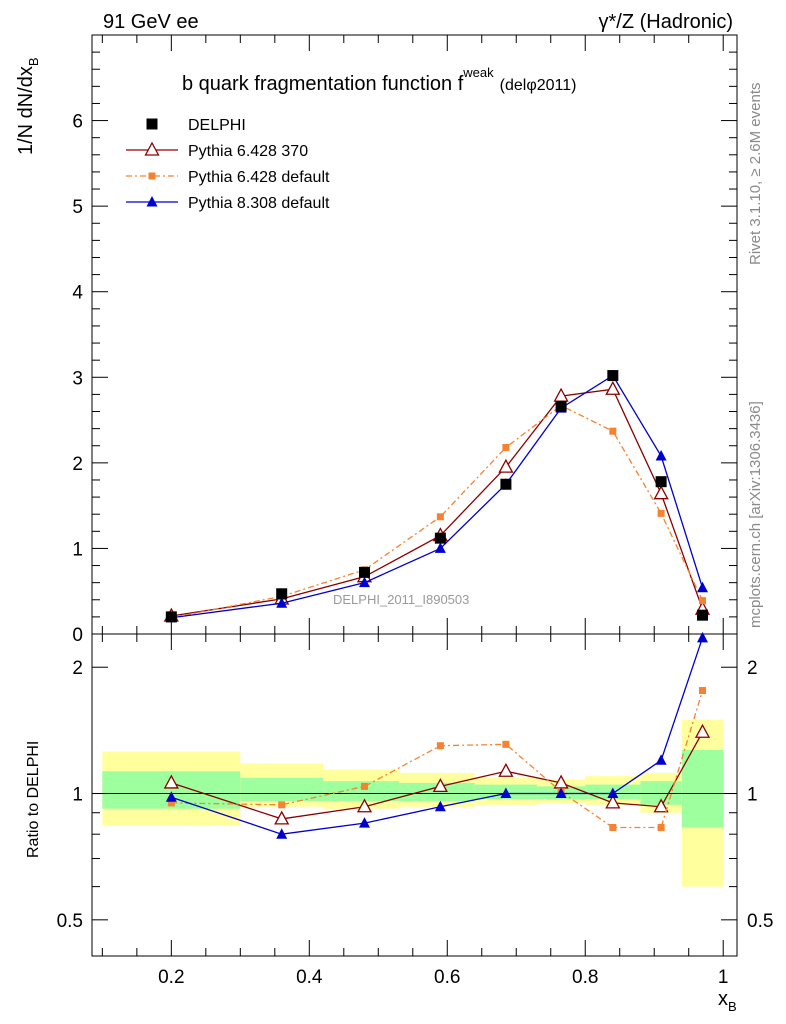  I want to click on legend-entry-pythia-6-428-370: Pythia 6.428 370, so click(217, 150).